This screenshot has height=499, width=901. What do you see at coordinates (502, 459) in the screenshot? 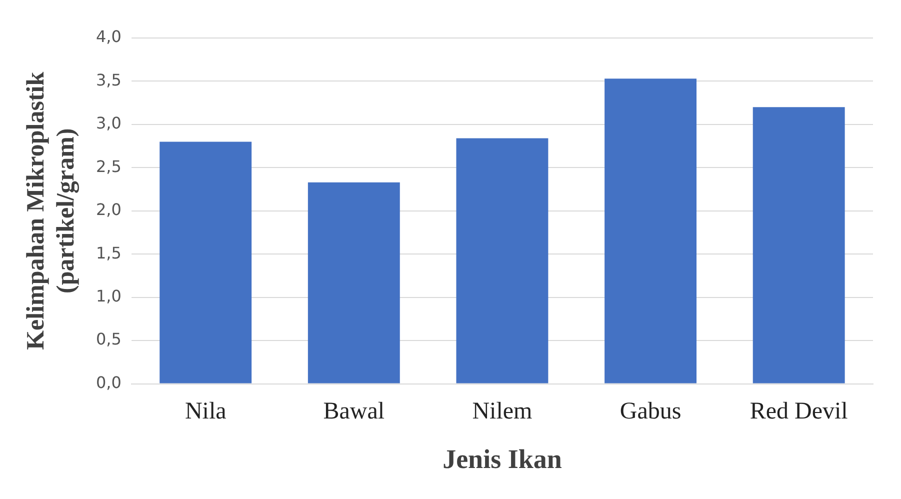
I see `x-axis-title: Jenis Ikan` at bounding box center [502, 459].